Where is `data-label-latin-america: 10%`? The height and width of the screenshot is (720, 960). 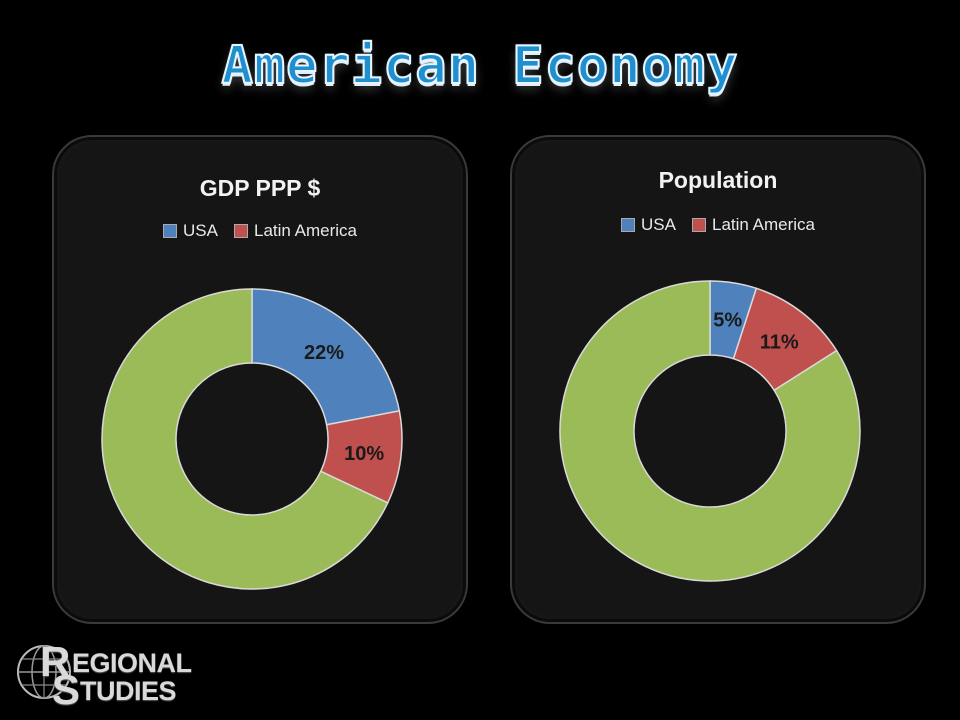
data-label-latin-america: 10% is located at coordinates (364, 454).